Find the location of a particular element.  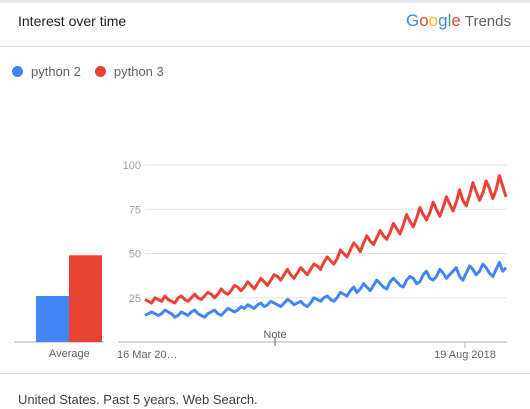

trends-wordmark: Trends is located at coordinates (487, 21).